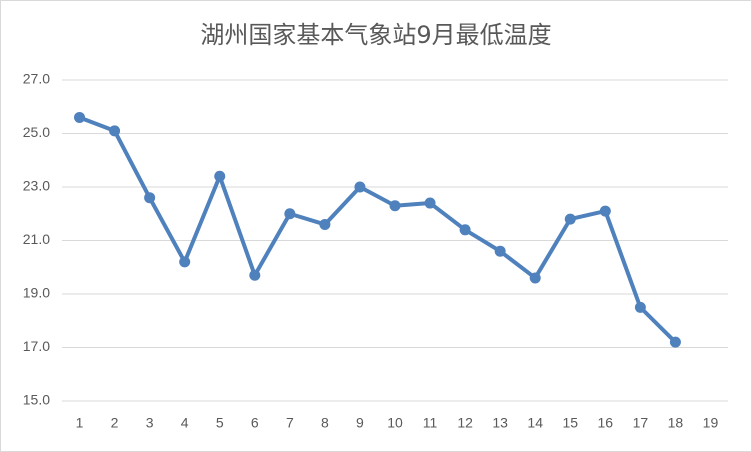  I want to click on x-tick-label: 17, so click(641, 423).